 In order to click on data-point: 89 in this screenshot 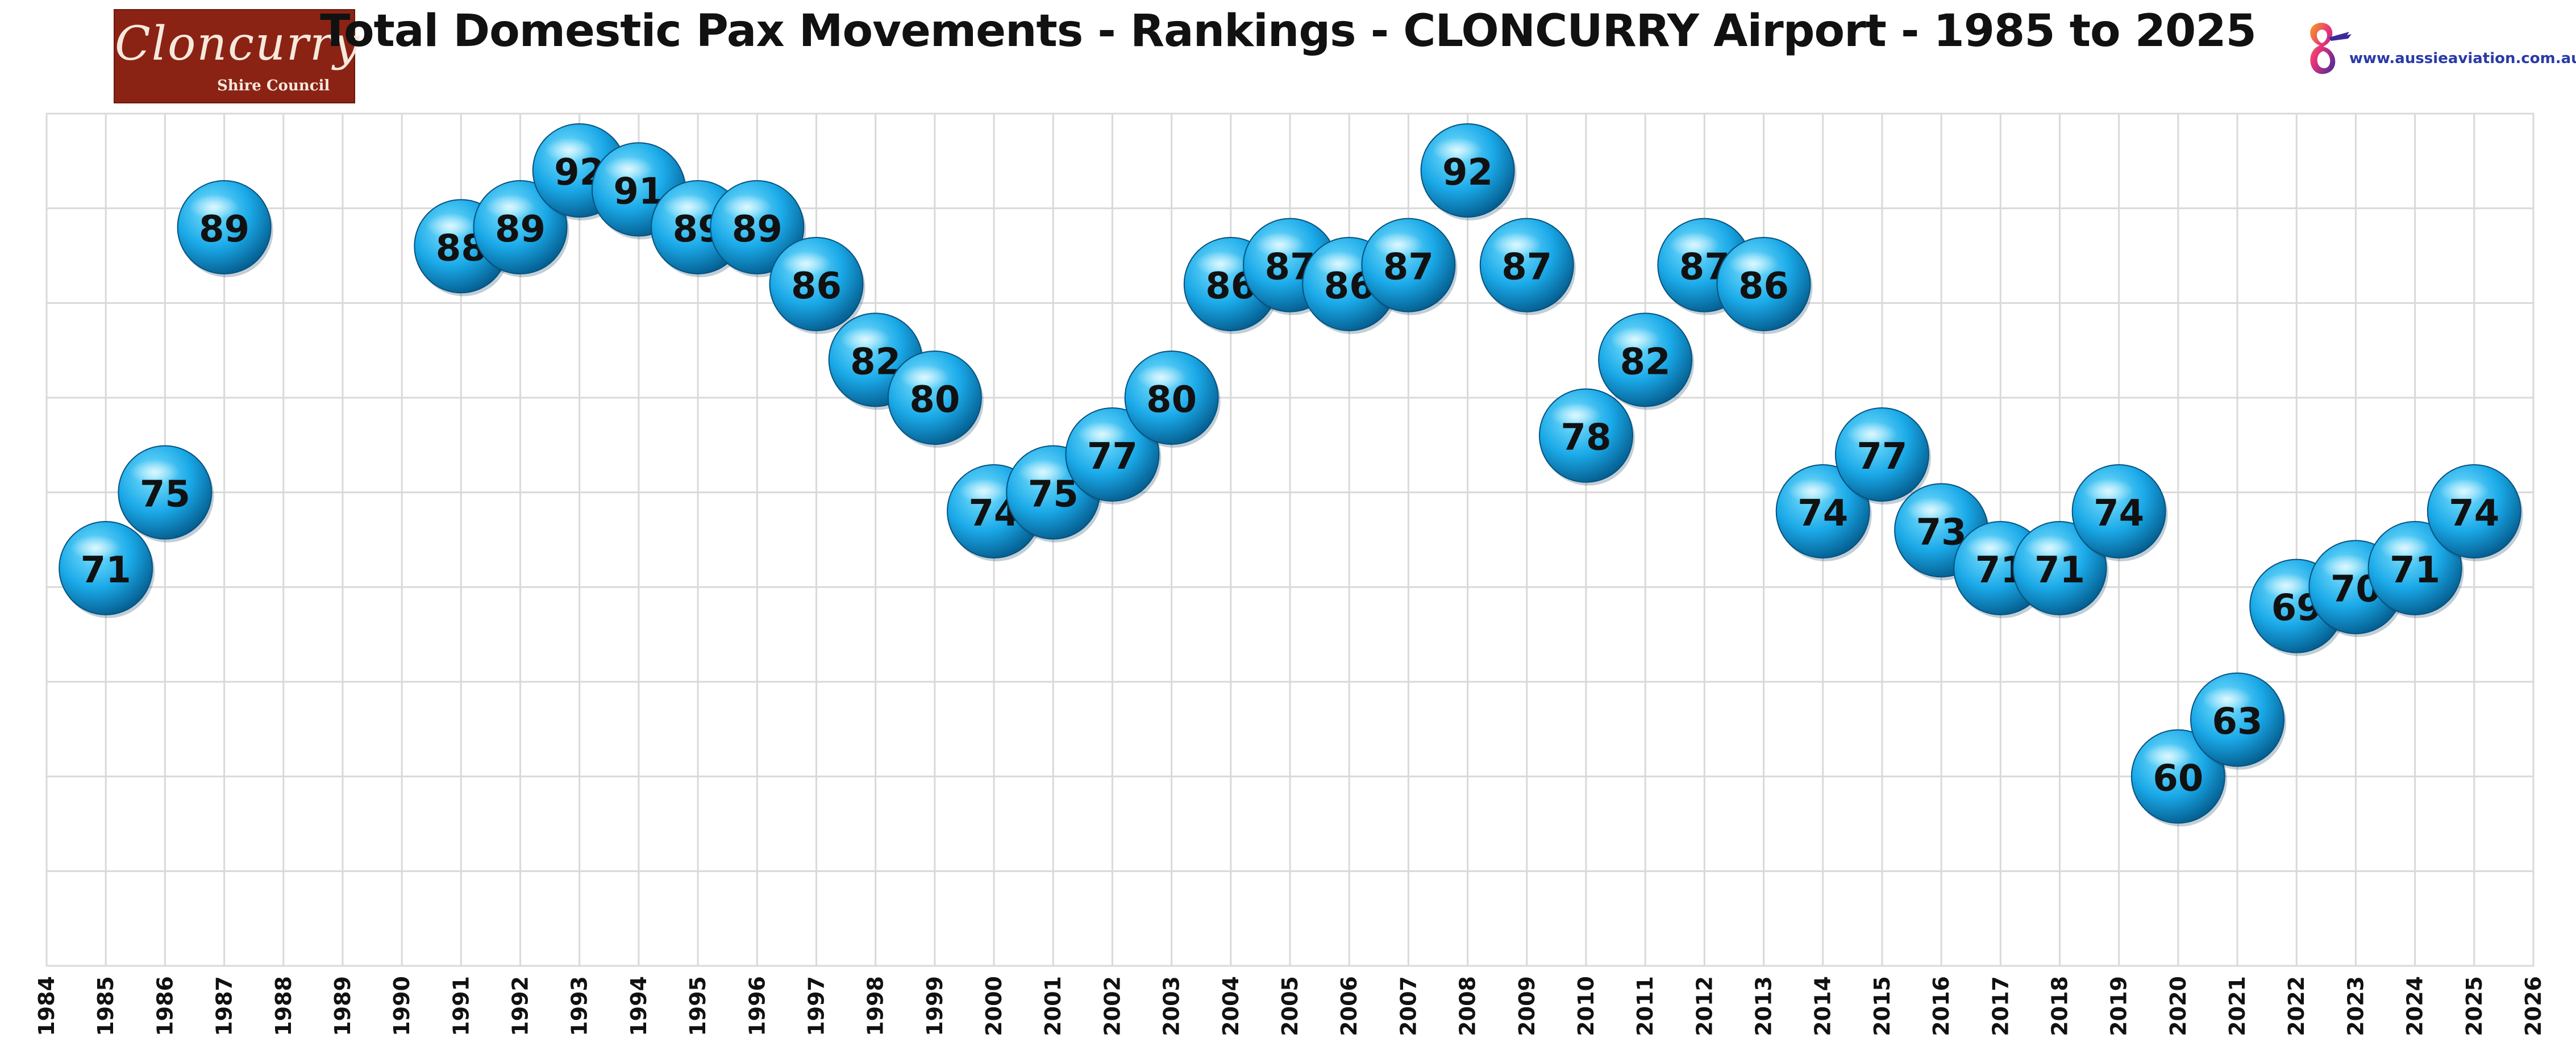, I will do `click(225, 228)`.